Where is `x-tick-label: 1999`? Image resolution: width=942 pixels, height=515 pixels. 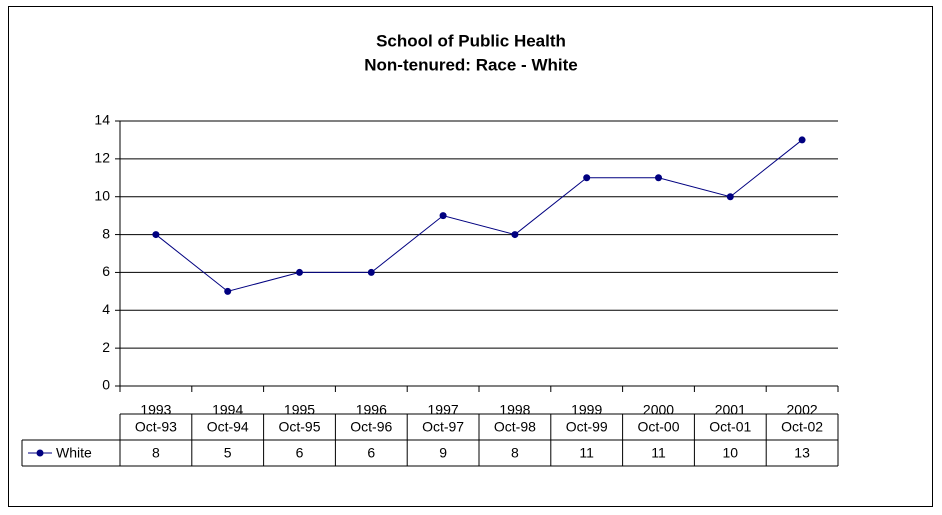
x-tick-label: 1999 is located at coordinates (586, 410).